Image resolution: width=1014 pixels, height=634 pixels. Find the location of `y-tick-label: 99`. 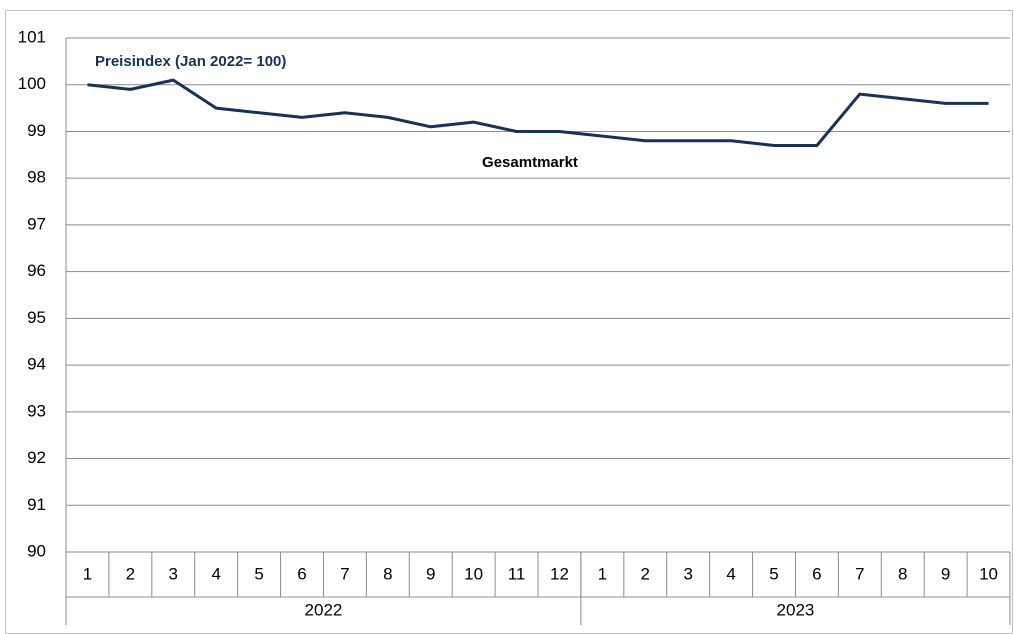

y-tick-label: 99 is located at coordinates (36, 130).